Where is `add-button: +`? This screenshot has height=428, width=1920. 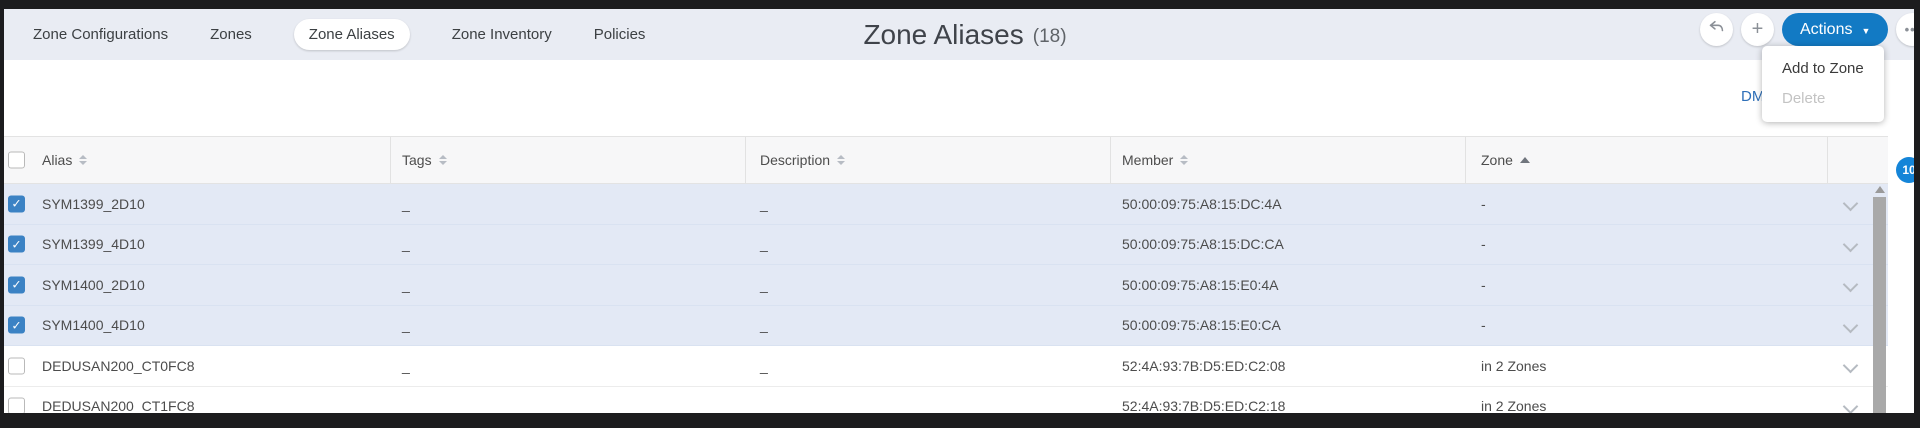
add-button: + is located at coordinates (1757, 29).